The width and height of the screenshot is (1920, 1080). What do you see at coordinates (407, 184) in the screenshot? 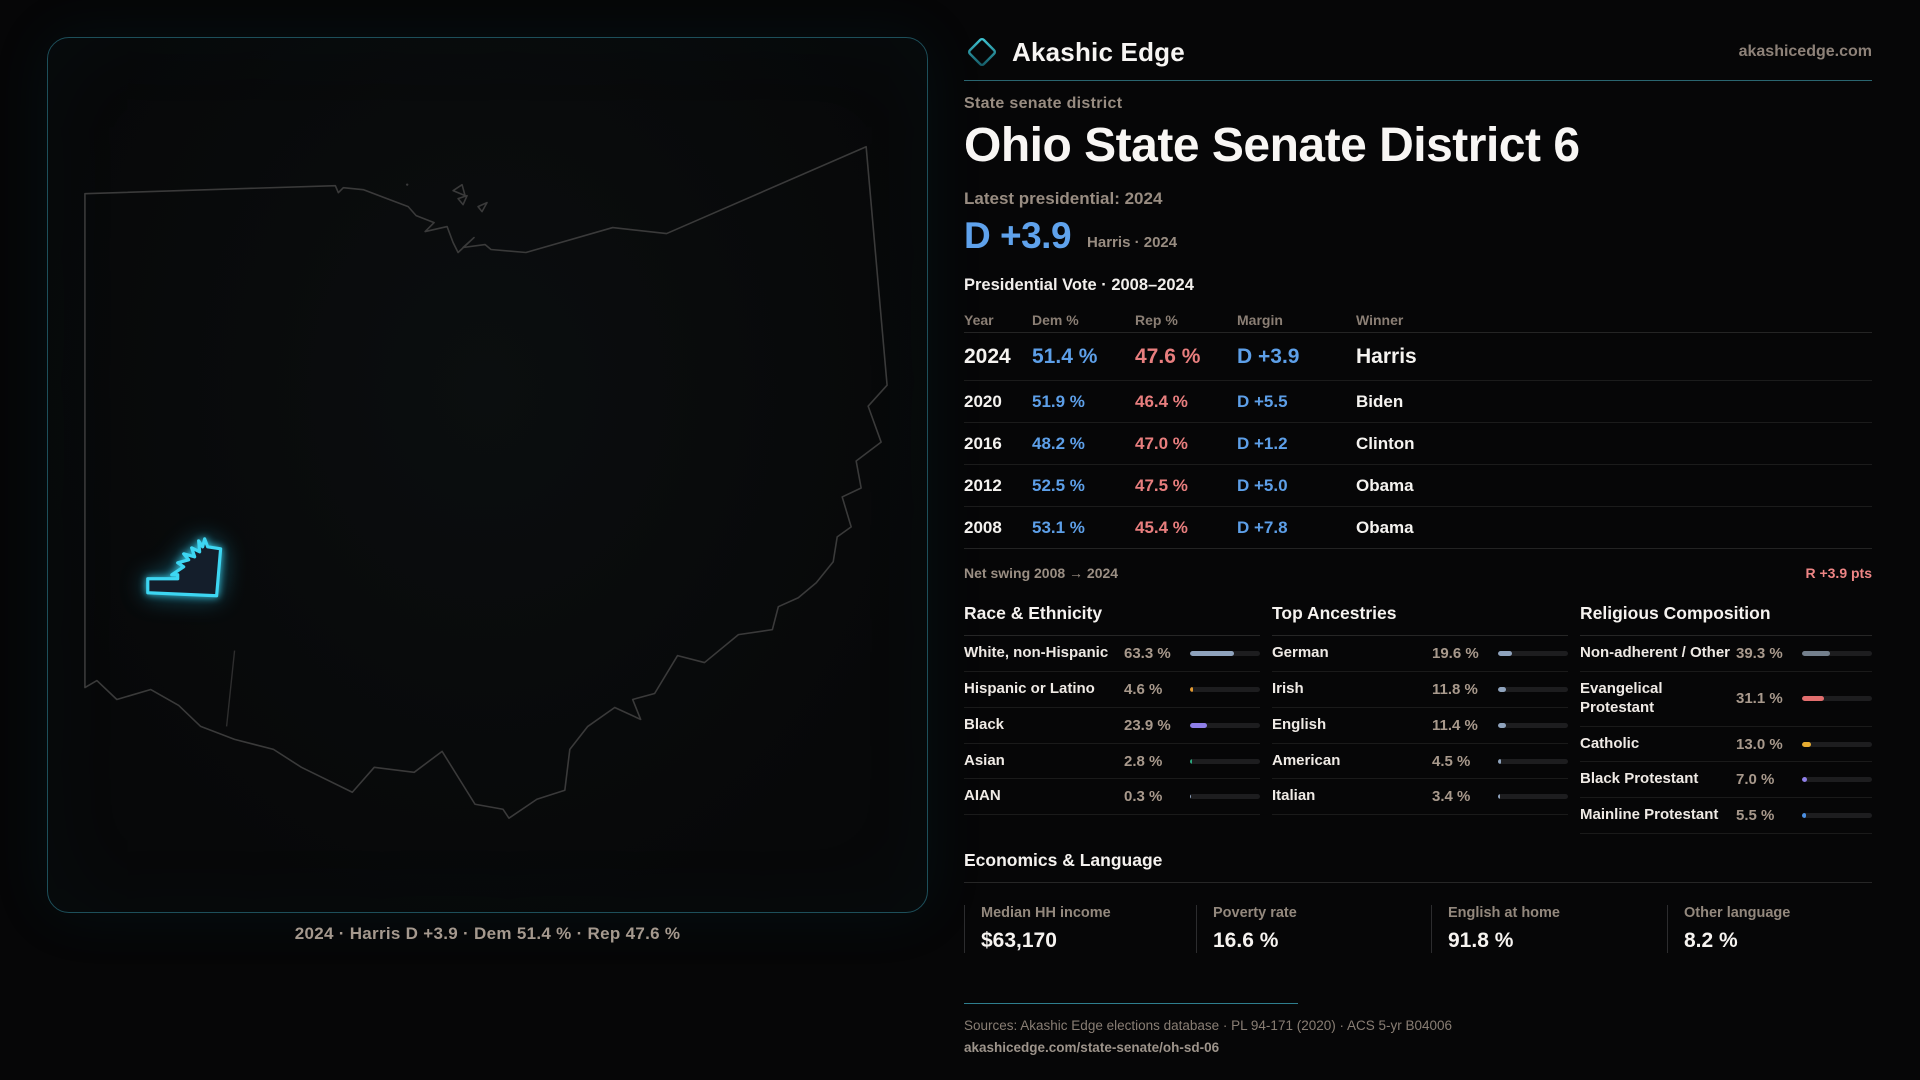
I see `island-dot` at bounding box center [407, 184].